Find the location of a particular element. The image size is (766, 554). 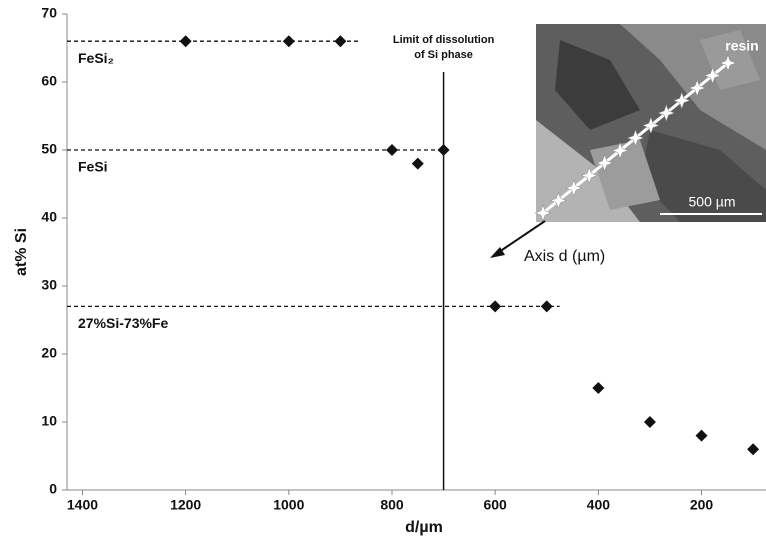

y-tick-label: 0 is located at coordinates (53, 489).